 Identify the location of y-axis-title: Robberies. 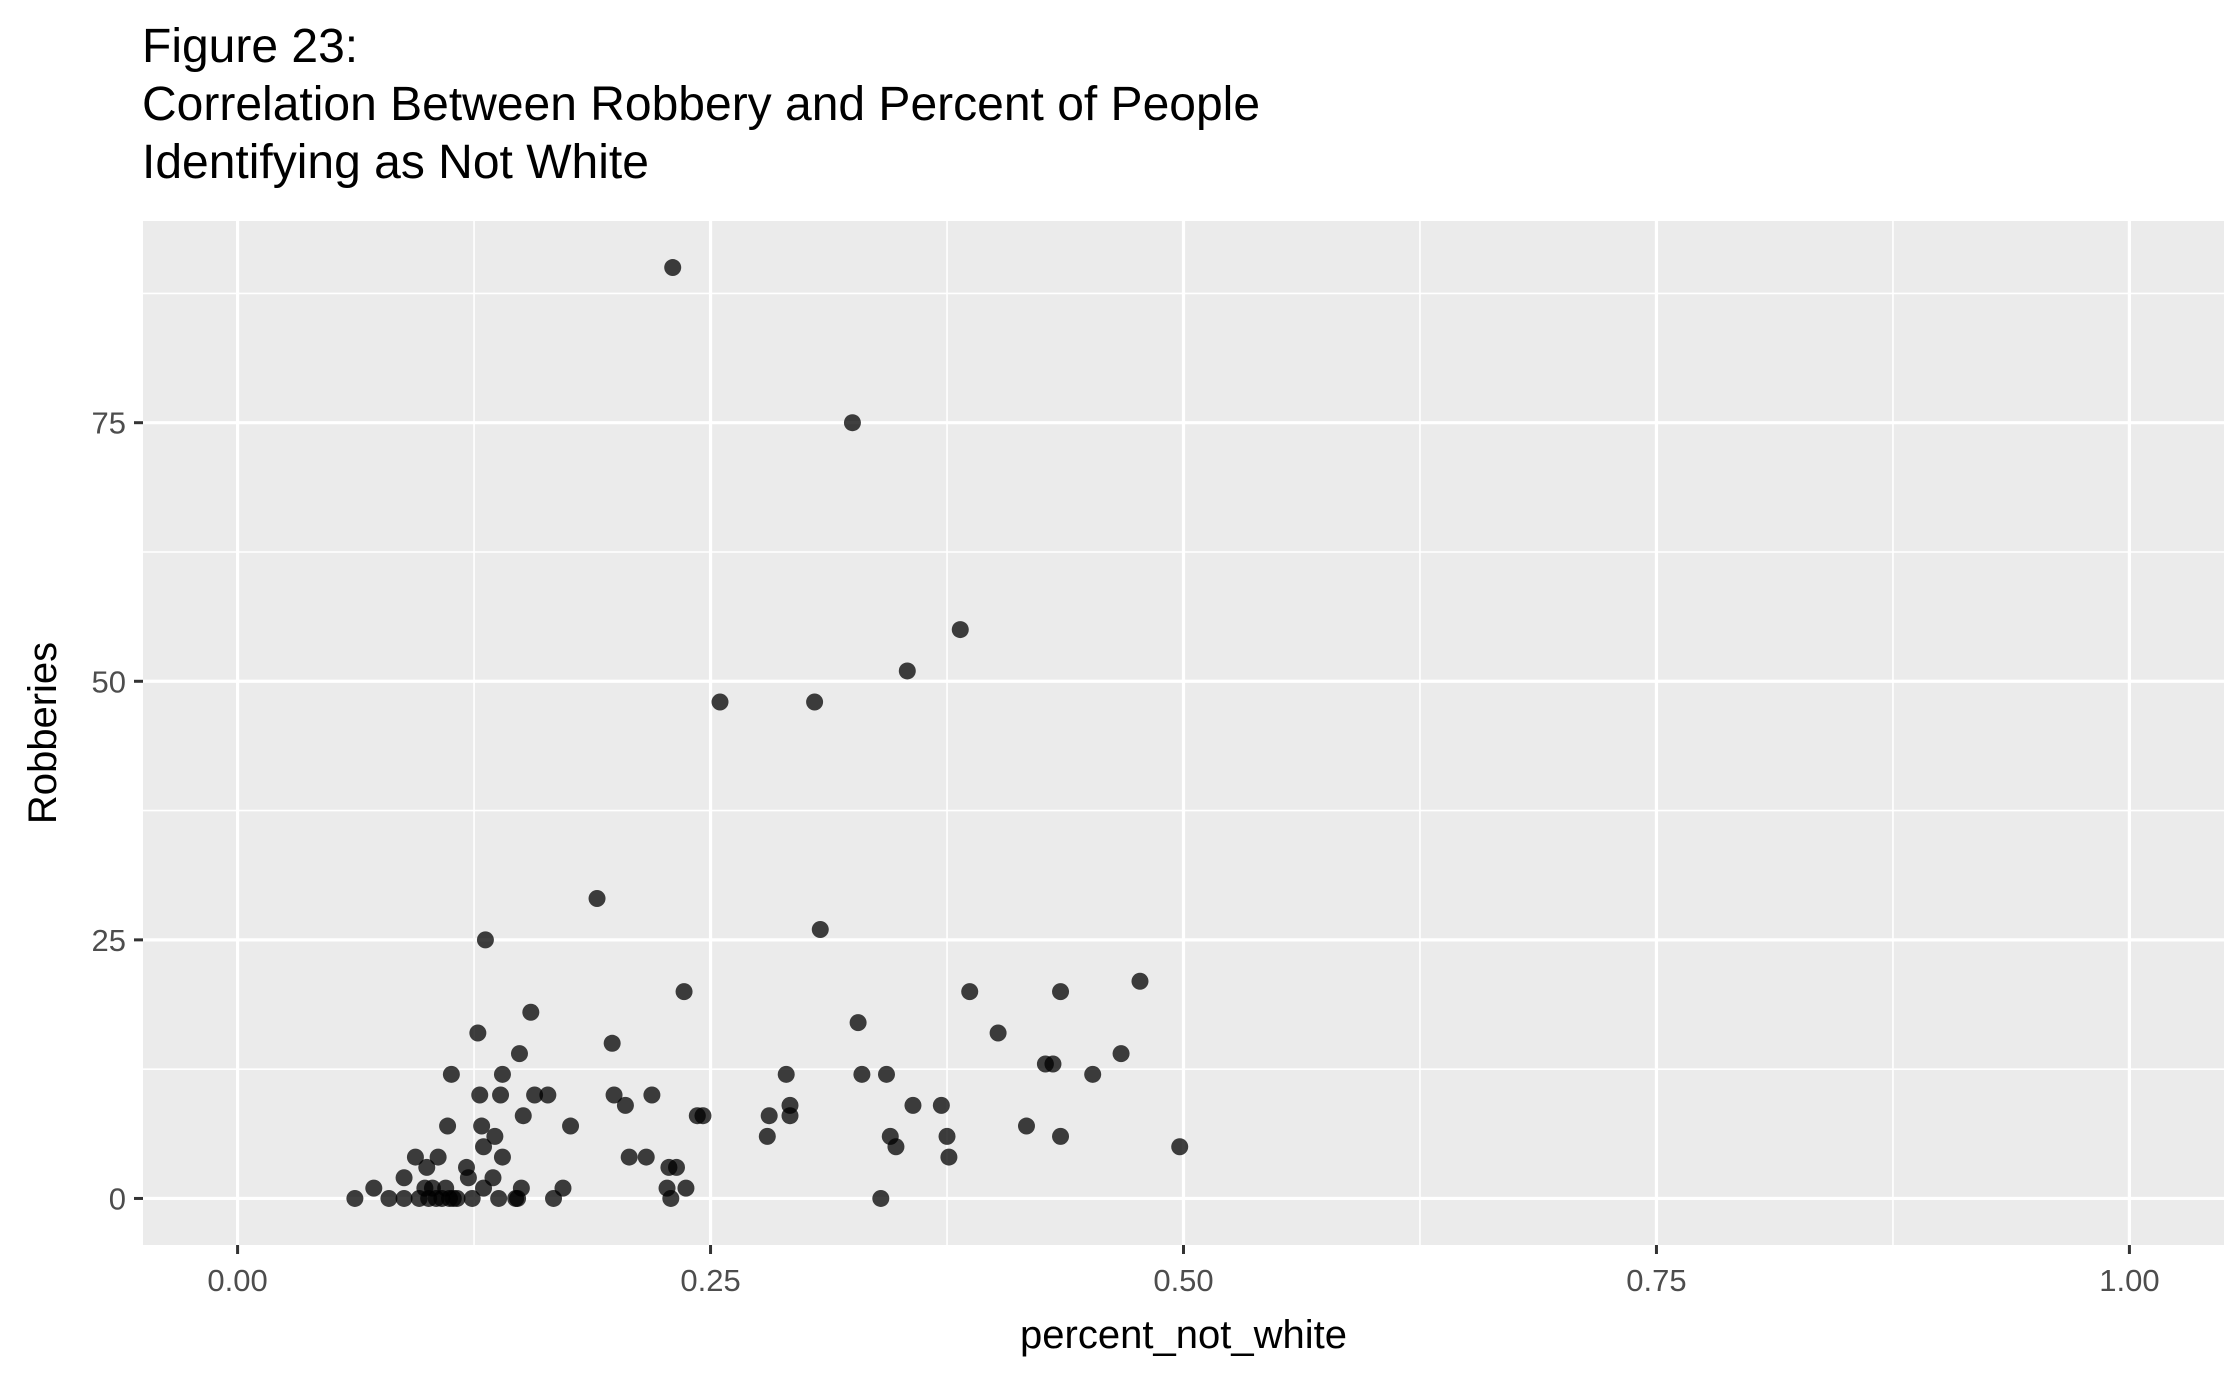
(43, 733).